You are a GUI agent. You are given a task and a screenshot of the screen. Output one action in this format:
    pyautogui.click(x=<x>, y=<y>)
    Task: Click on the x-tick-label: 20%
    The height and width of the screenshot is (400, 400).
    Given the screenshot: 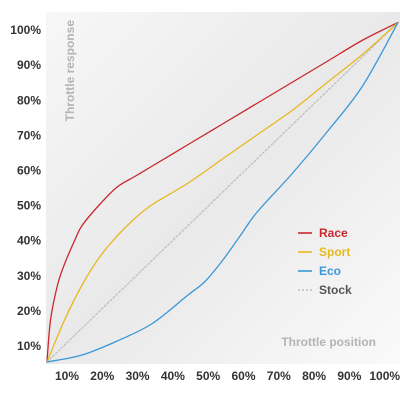 What is the action you would take?
    pyautogui.click(x=102, y=376)
    